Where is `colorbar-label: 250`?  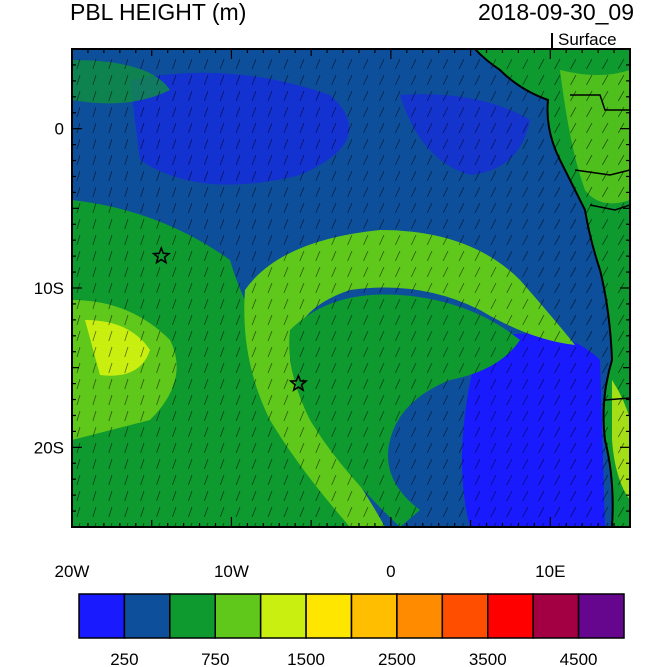 colorbar-label: 250 is located at coordinates (124, 658).